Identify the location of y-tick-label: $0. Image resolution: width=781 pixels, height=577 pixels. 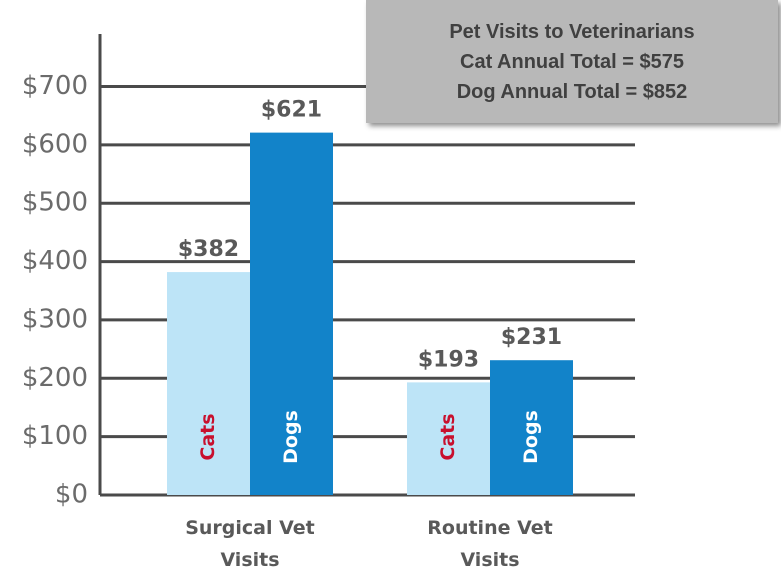
(71, 495).